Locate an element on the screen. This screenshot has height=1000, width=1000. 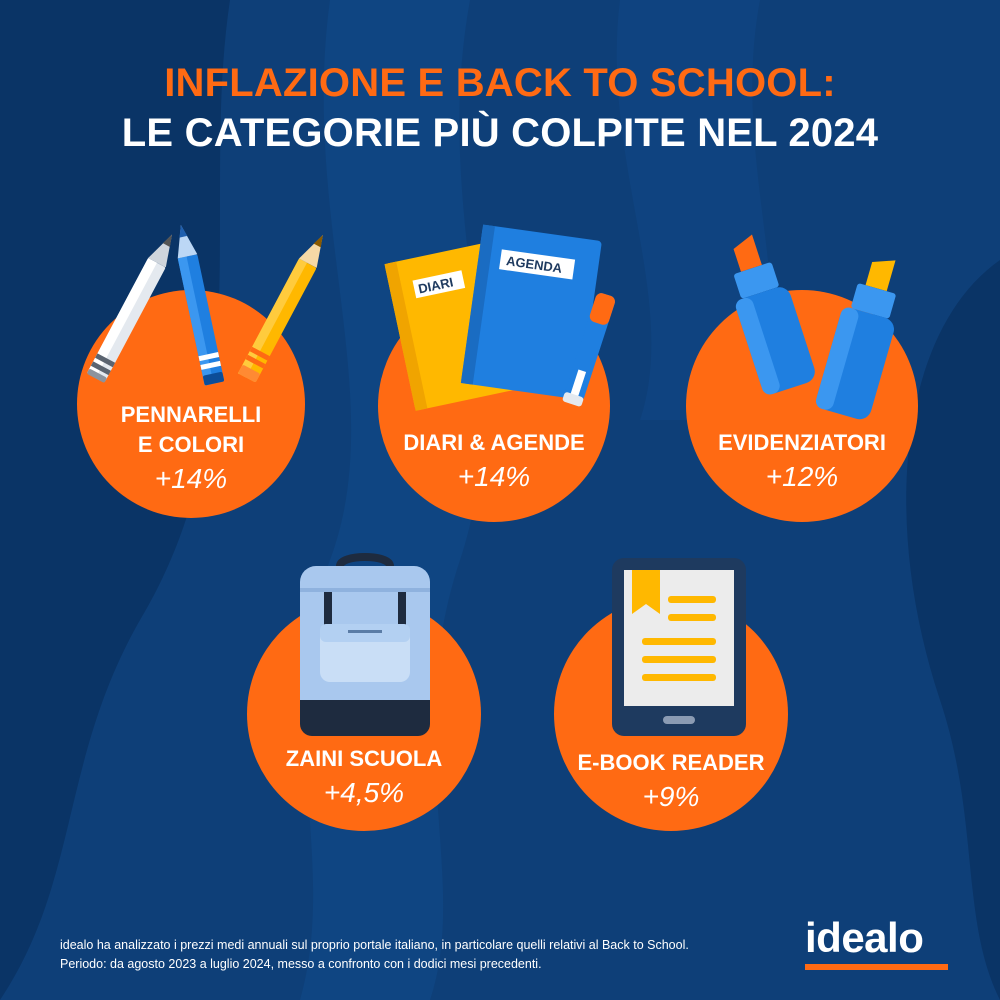
category-name: E-BOOK READER is located at coordinates (671, 762).